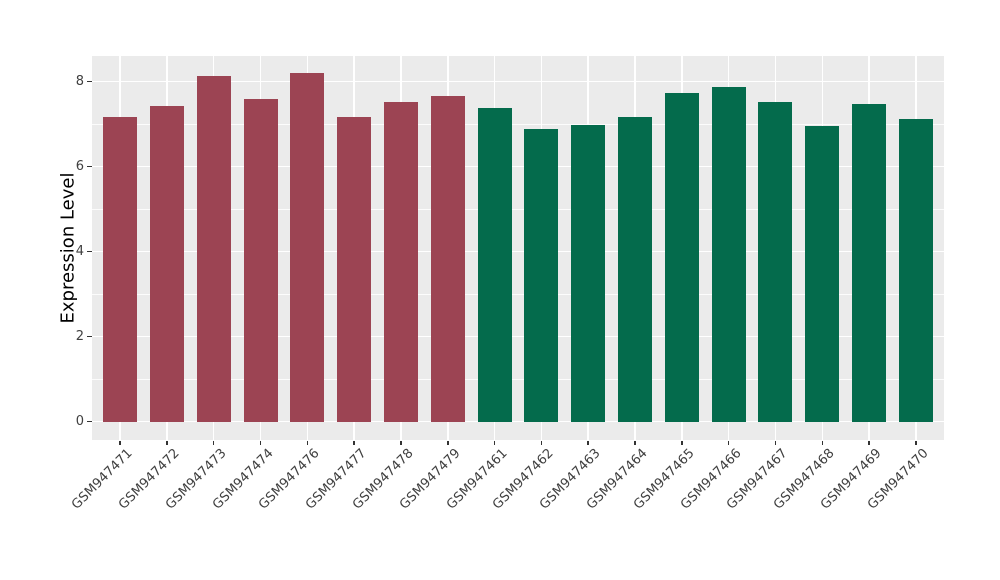  Describe the element at coordinates (260, 260) in the screenshot. I see `bar-GSM947474` at that location.